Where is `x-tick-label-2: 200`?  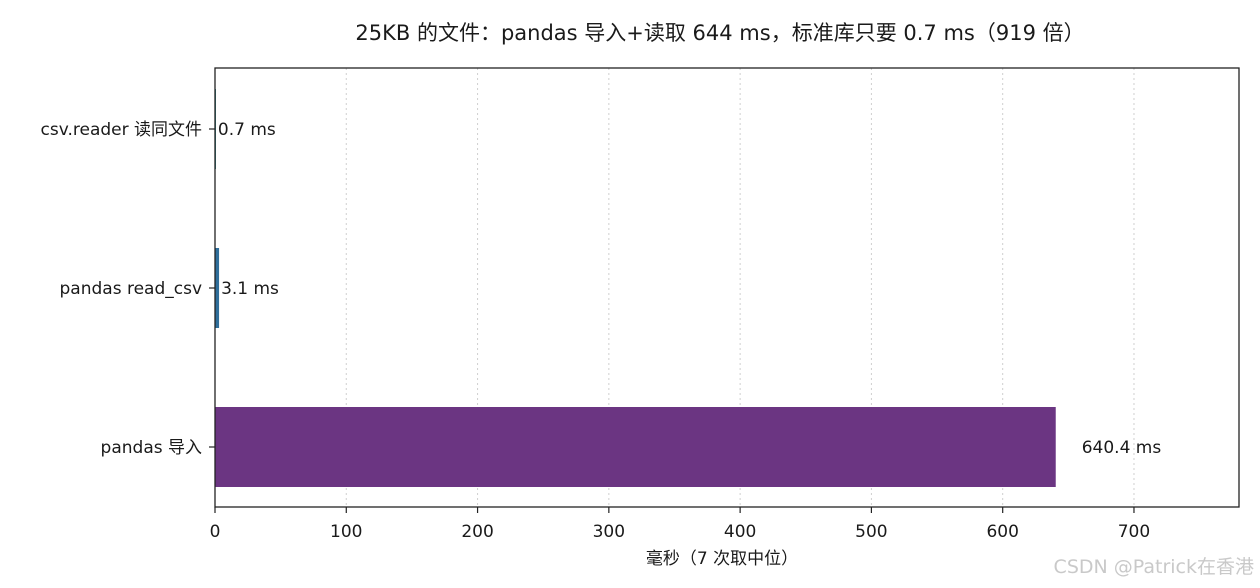
x-tick-label-2: 200 is located at coordinates (477, 532).